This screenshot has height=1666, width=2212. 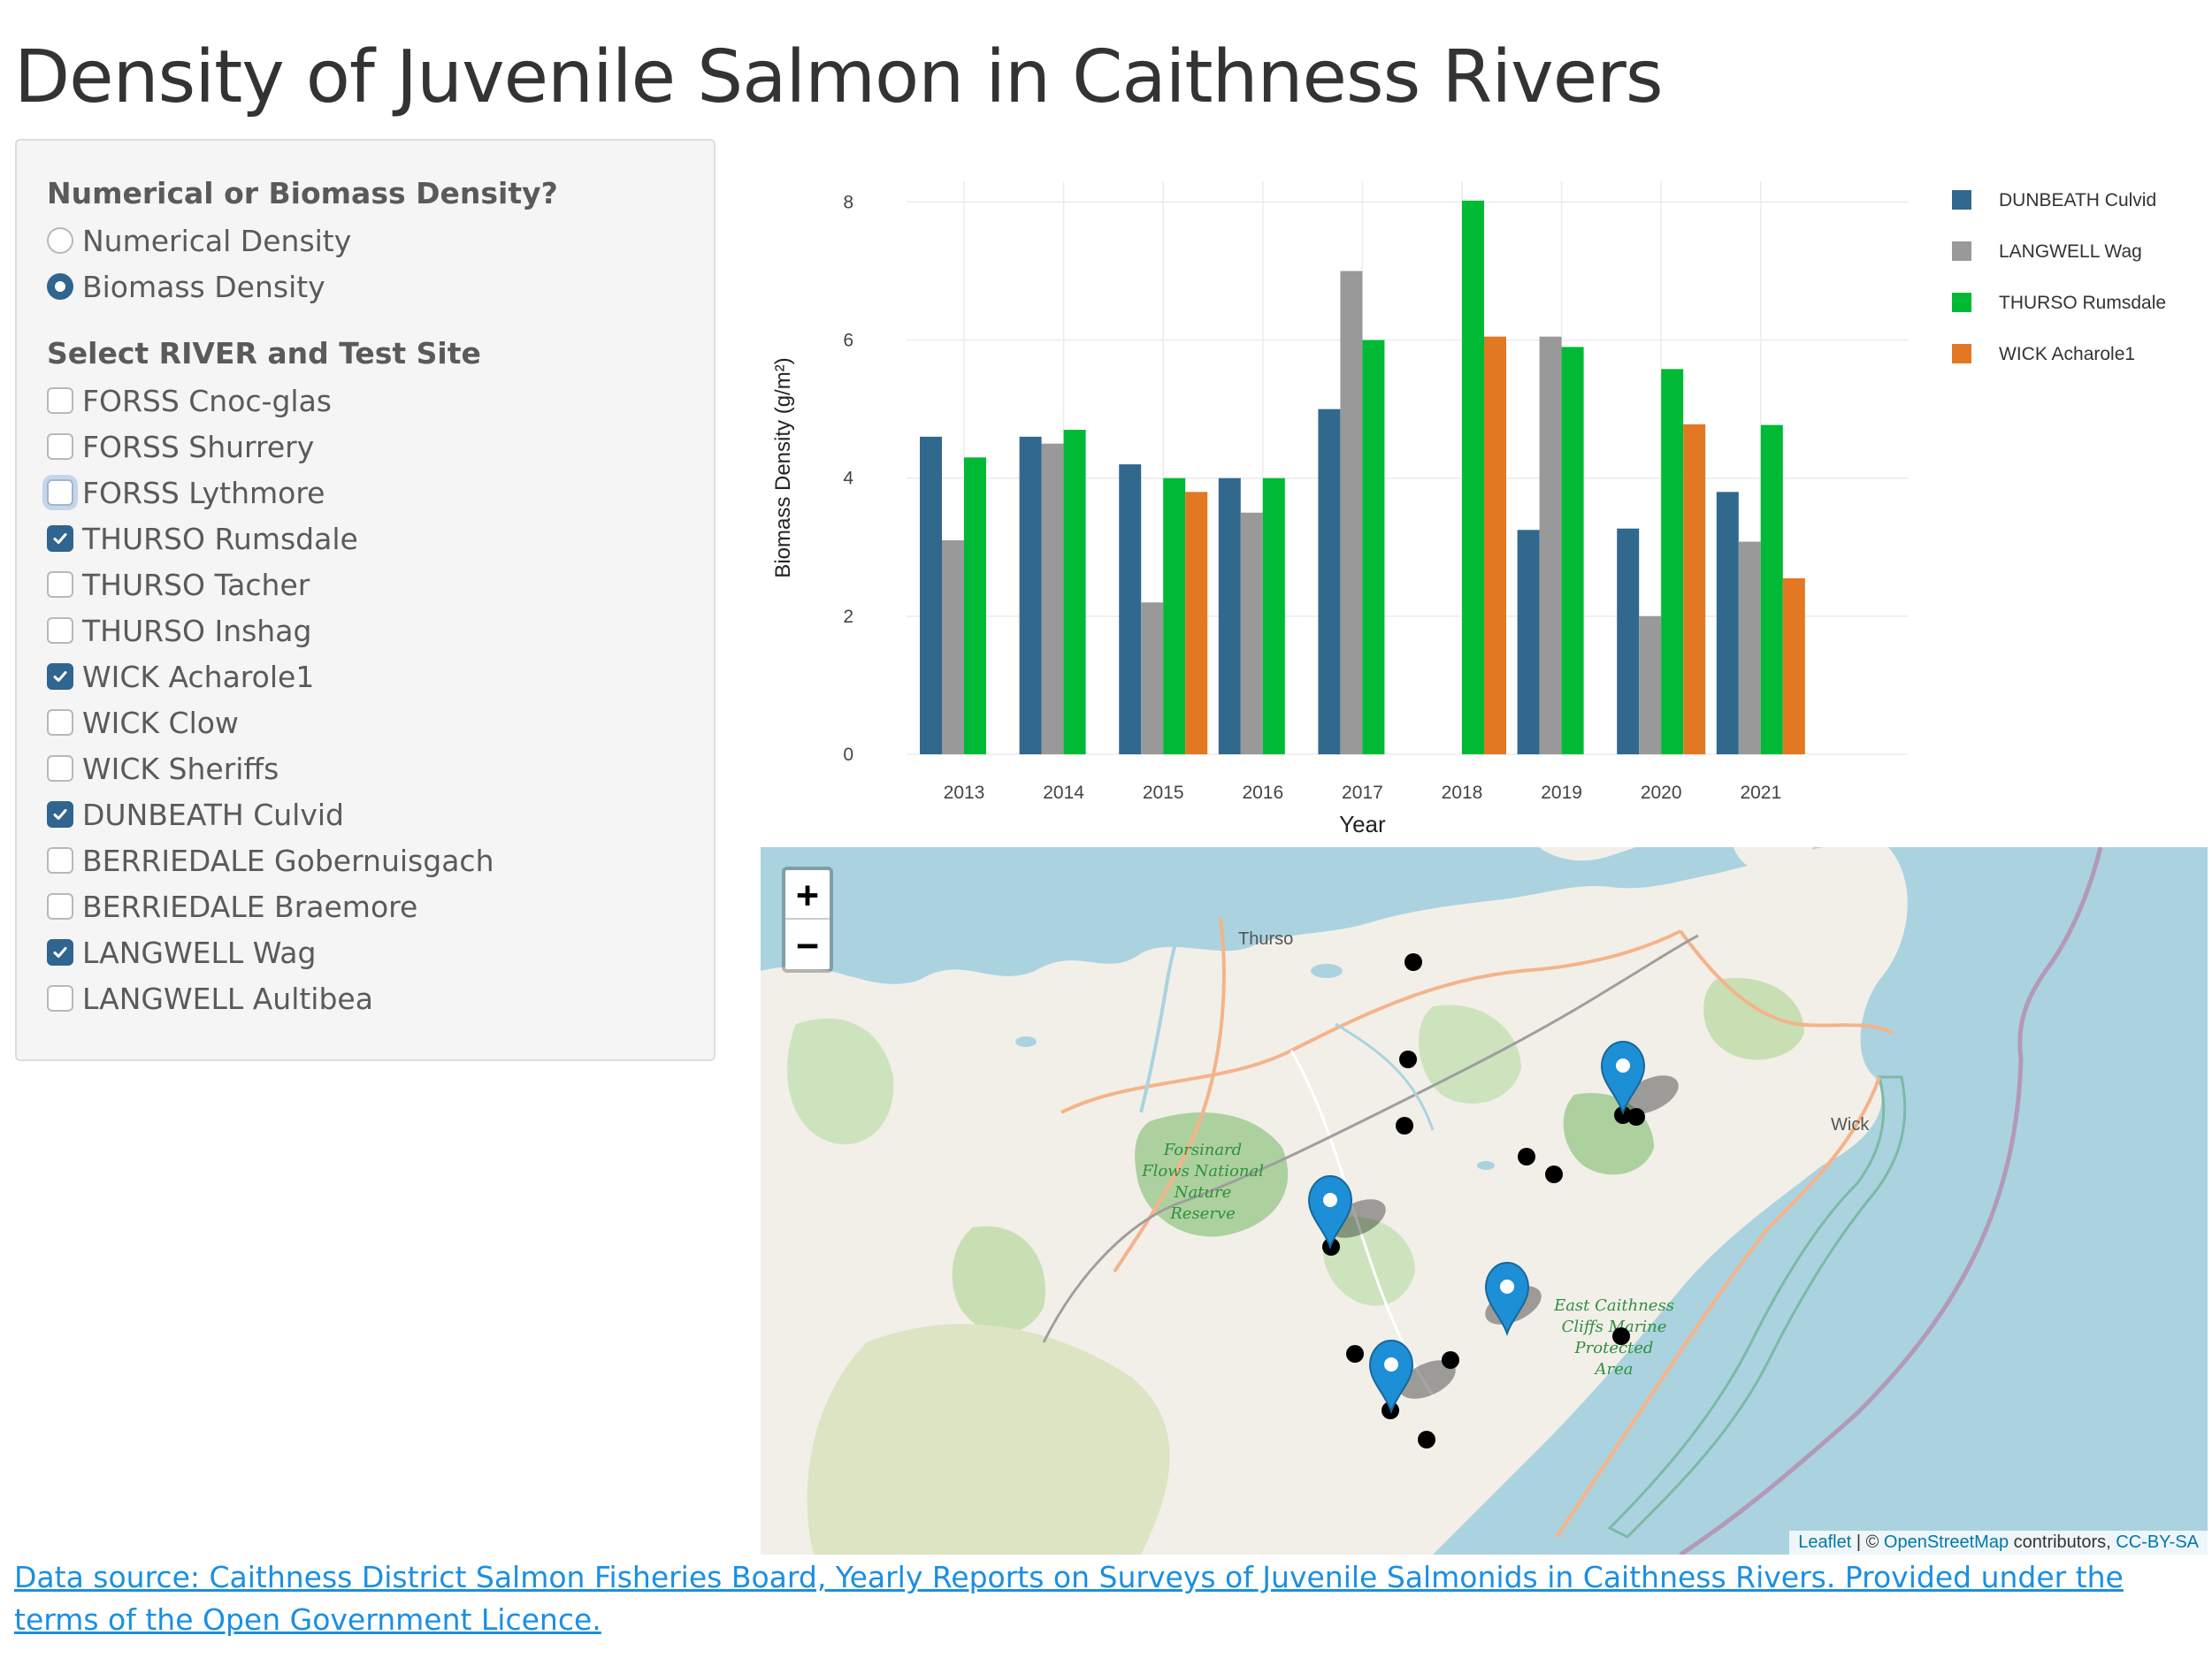 I want to click on checkbox-label: THURSO Rumsdale, so click(x=220, y=539).